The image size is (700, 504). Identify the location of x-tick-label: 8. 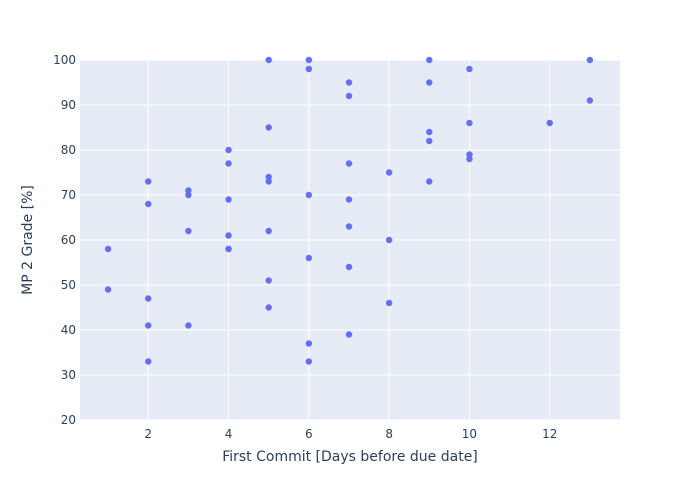
(389, 434).